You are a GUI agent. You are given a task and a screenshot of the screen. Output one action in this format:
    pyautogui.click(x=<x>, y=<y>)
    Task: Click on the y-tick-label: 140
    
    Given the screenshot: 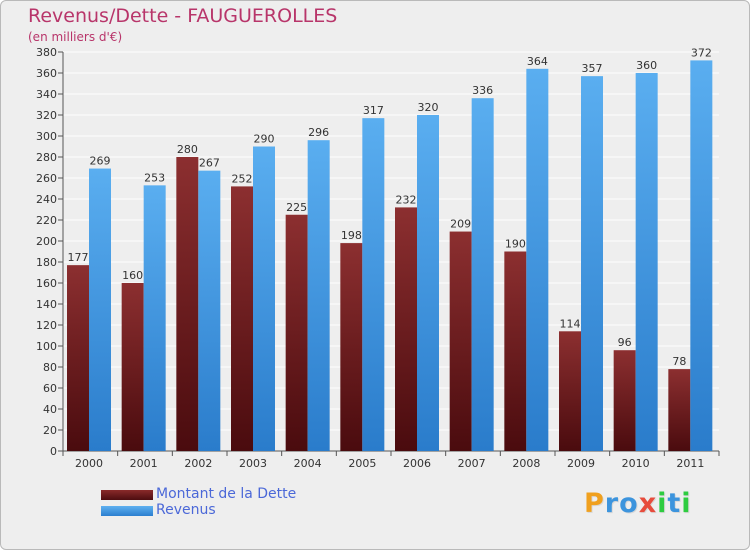 What is the action you would take?
    pyautogui.click(x=46, y=304)
    